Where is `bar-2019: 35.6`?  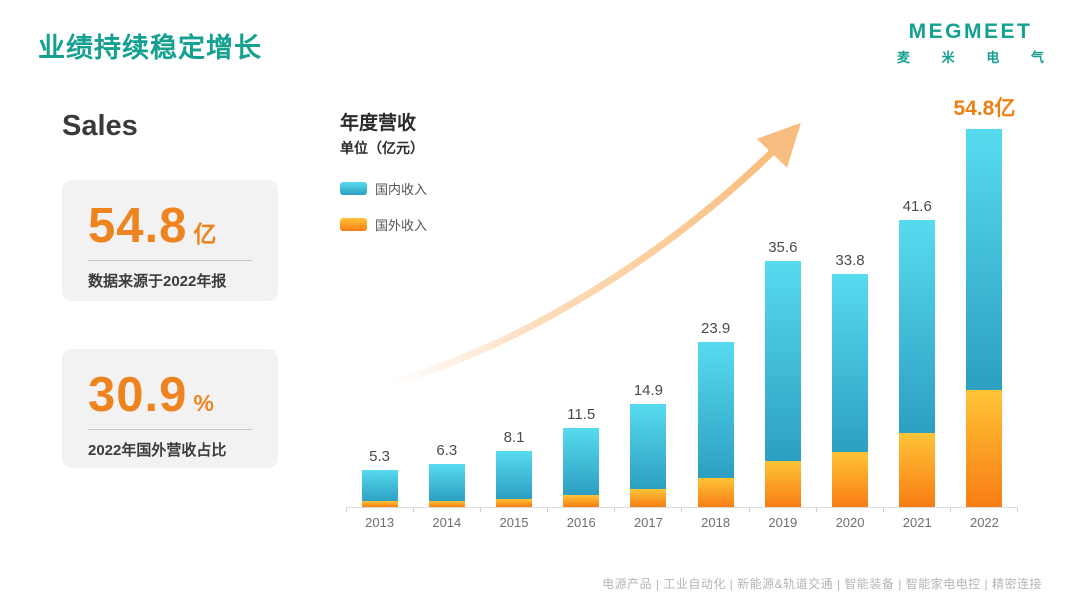 bar-2019: 35.6 is located at coordinates (782, 373).